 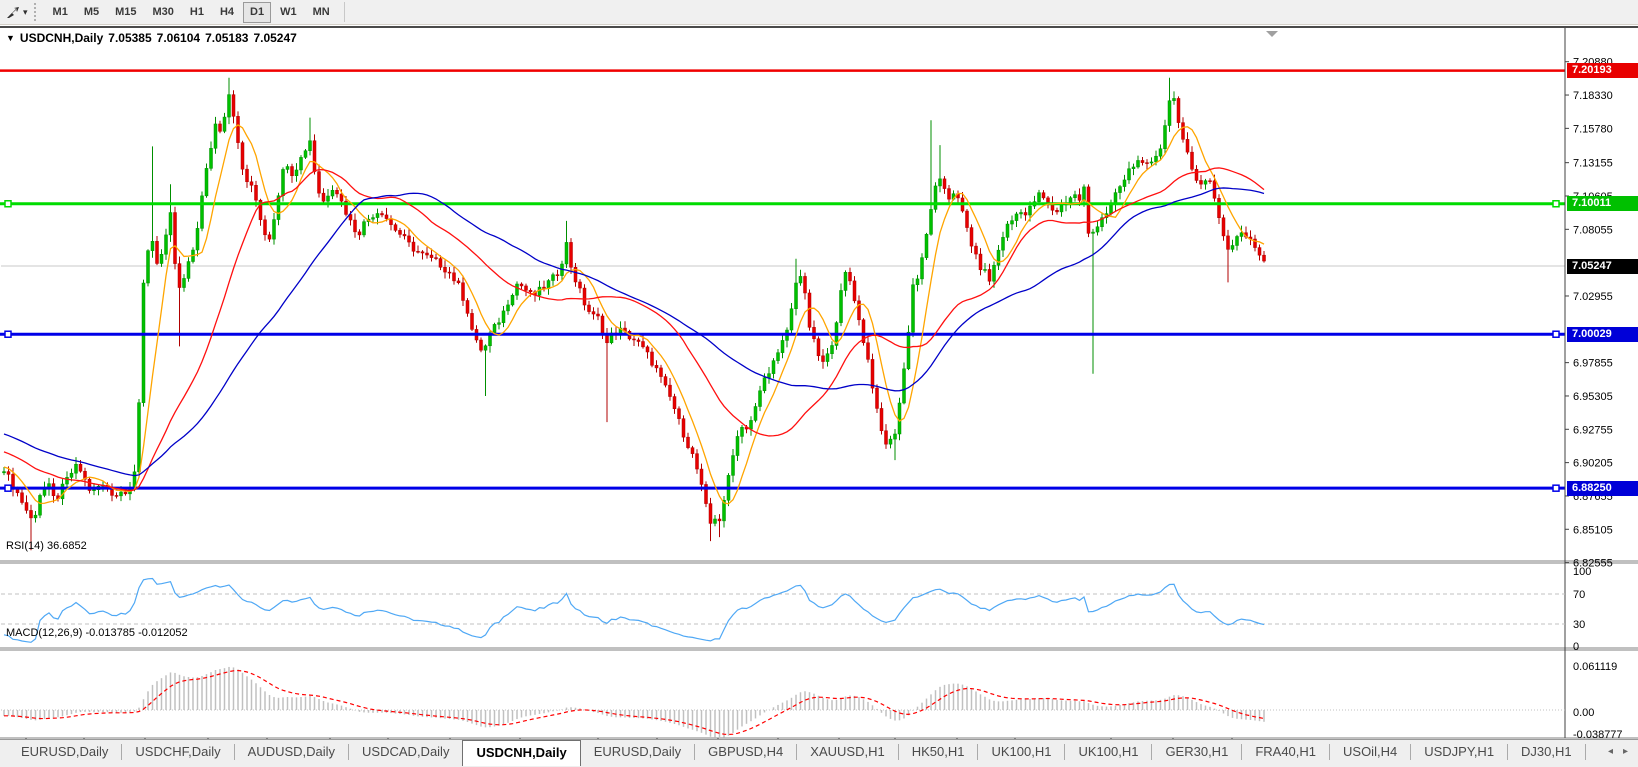 What do you see at coordinates (36, 12) in the screenshot?
I see `toolbar-drag-grip` at bounding box center [36, 12].